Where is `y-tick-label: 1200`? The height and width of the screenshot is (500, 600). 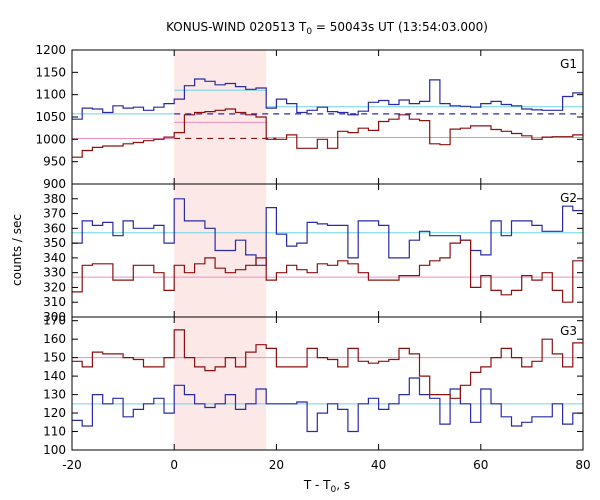 y-tick-label: 1200 is located at coordinates (50, 50).